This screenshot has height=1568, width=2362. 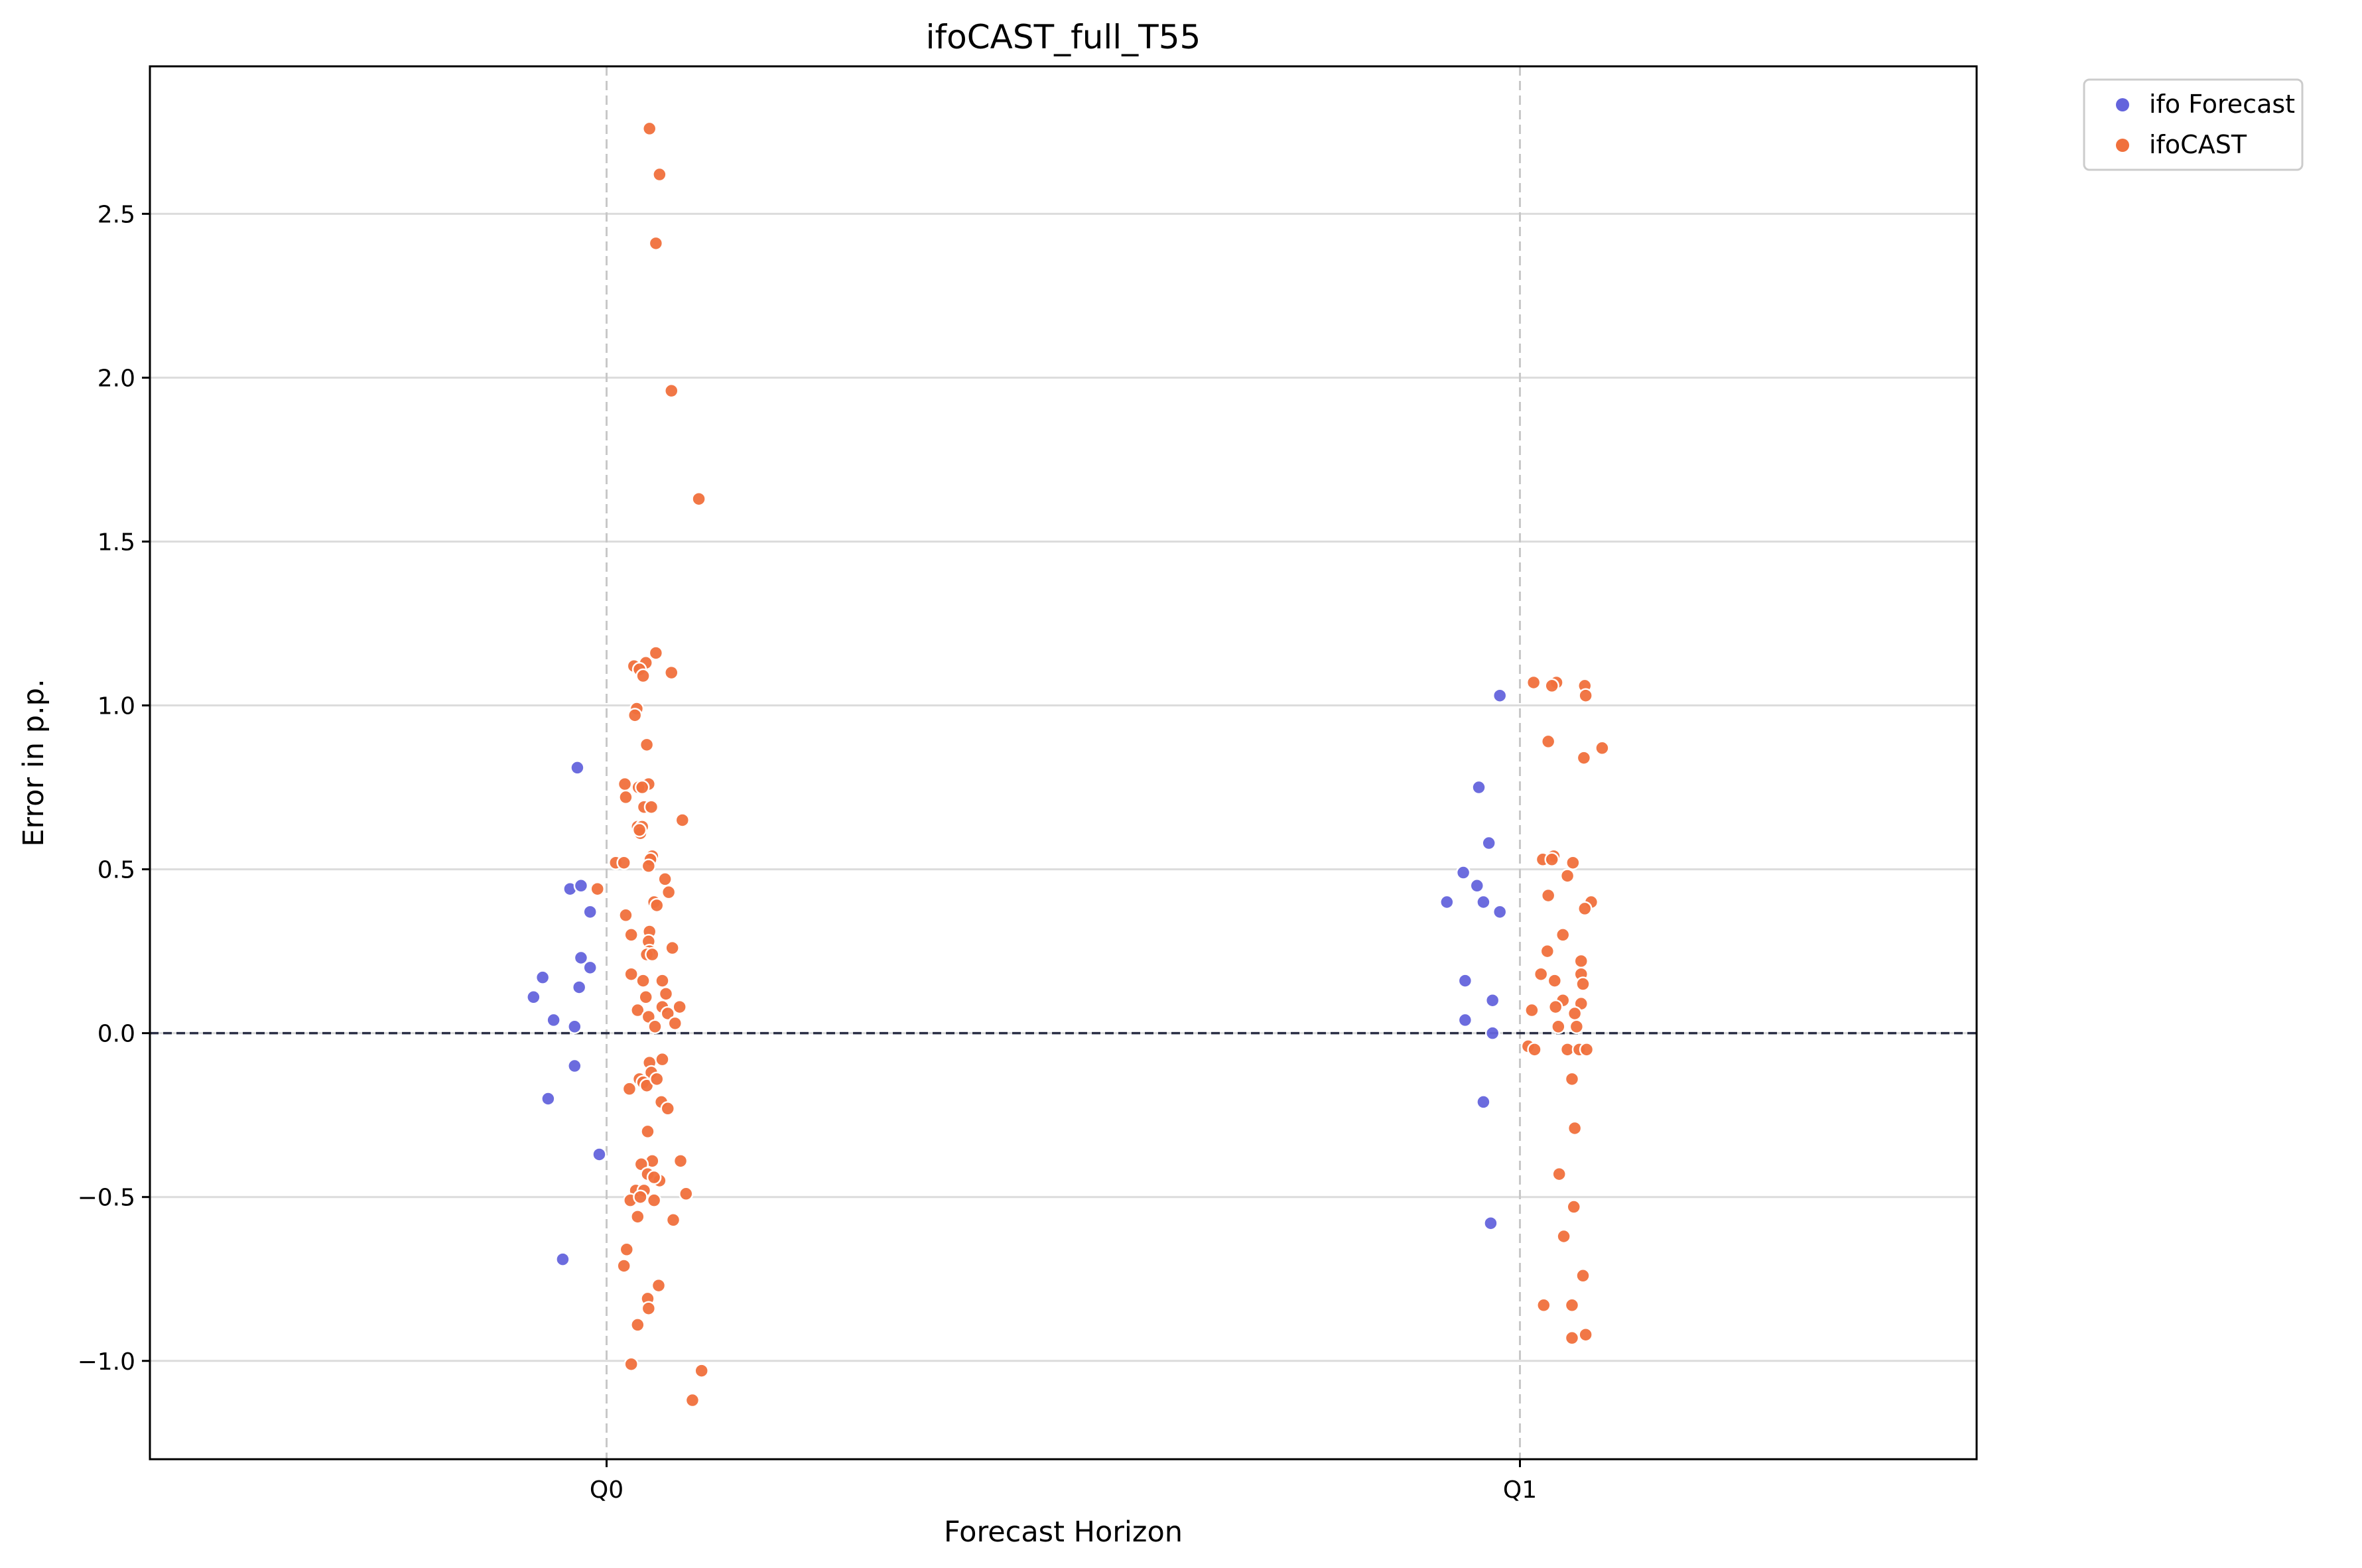 I want to click on y-axis-label: Error in p.p., so click(x=33, y=762).